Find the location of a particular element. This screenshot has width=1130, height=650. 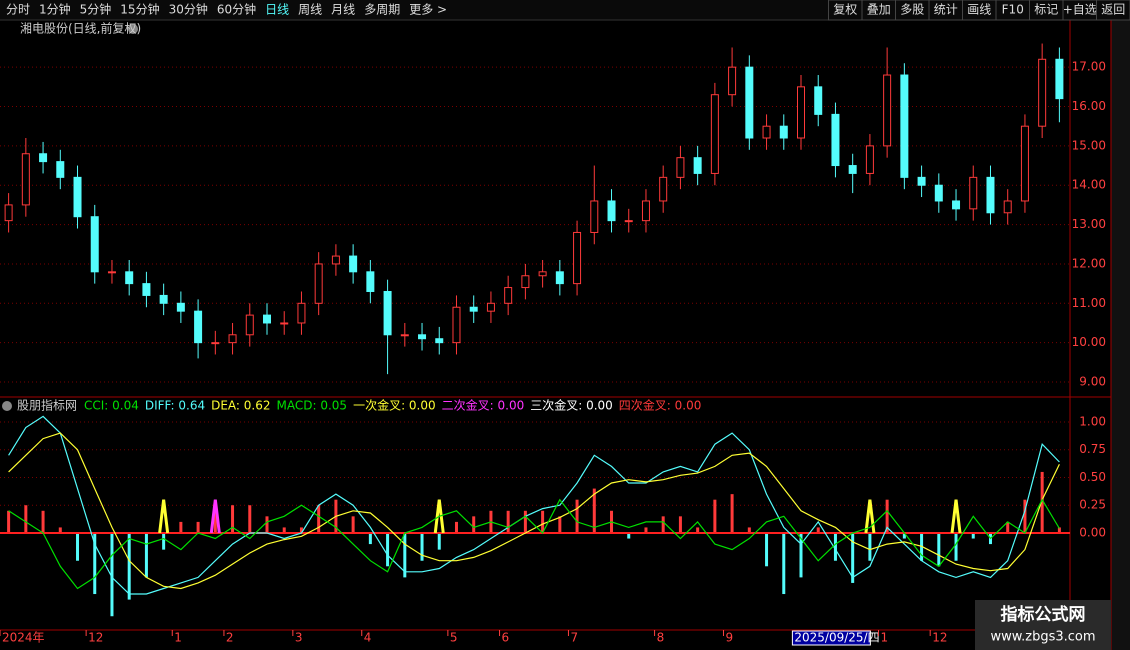

toolbar-tab: 多周期 is located at coordinates (382, 10).